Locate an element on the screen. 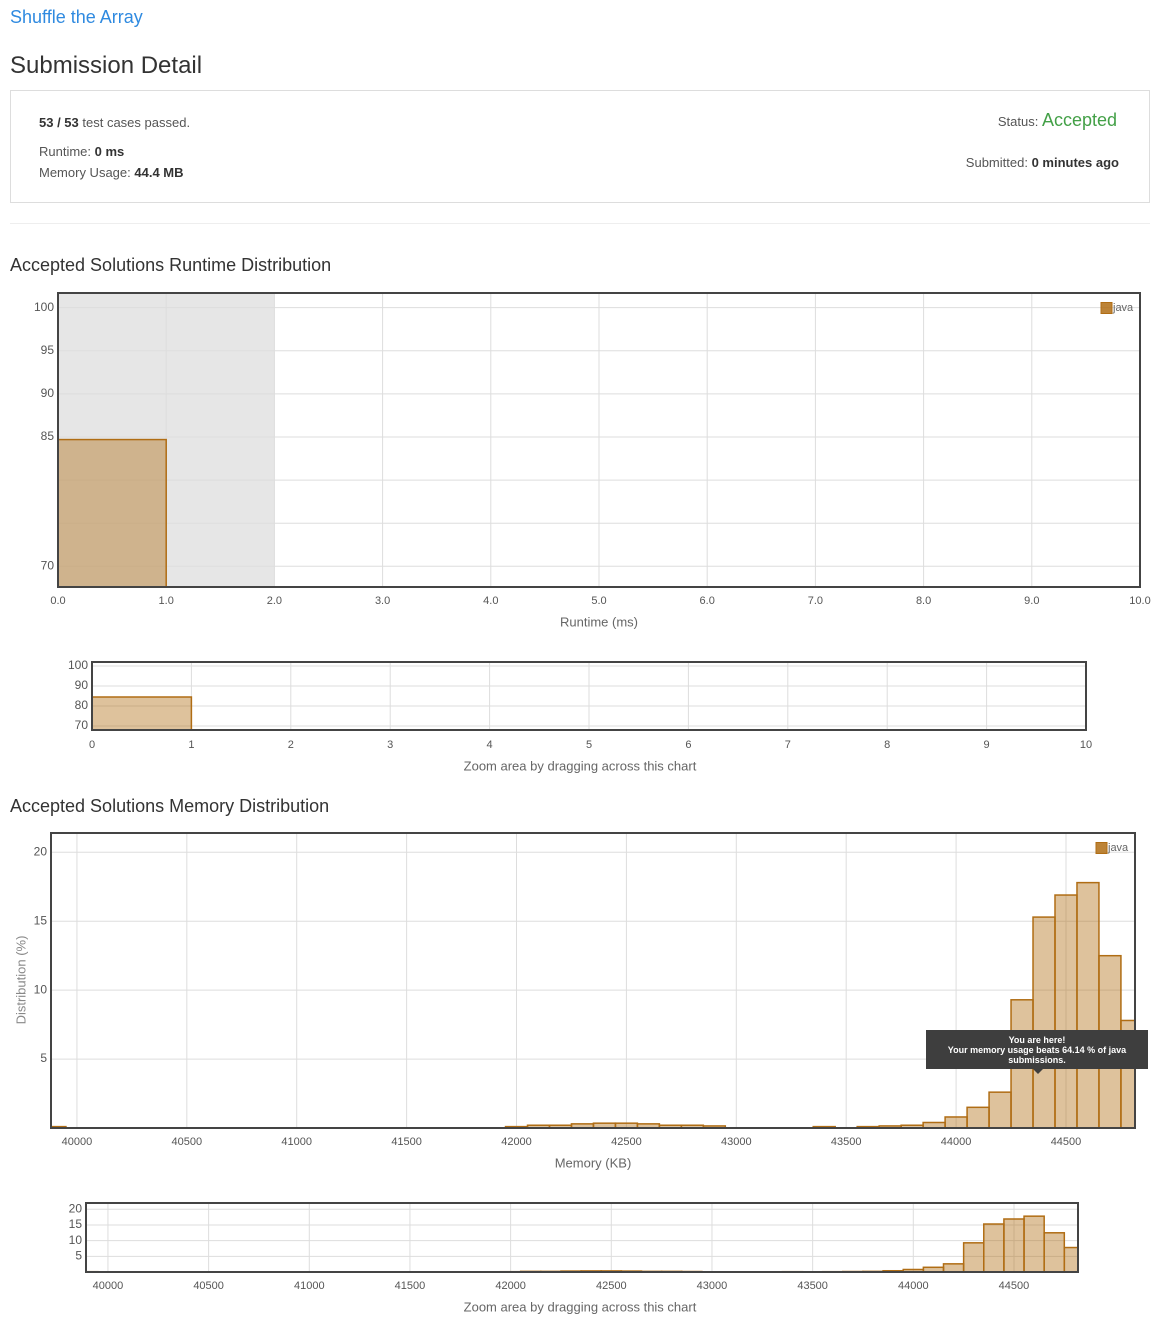  x-tick-label: 8 is located at coordinates (887, 745).